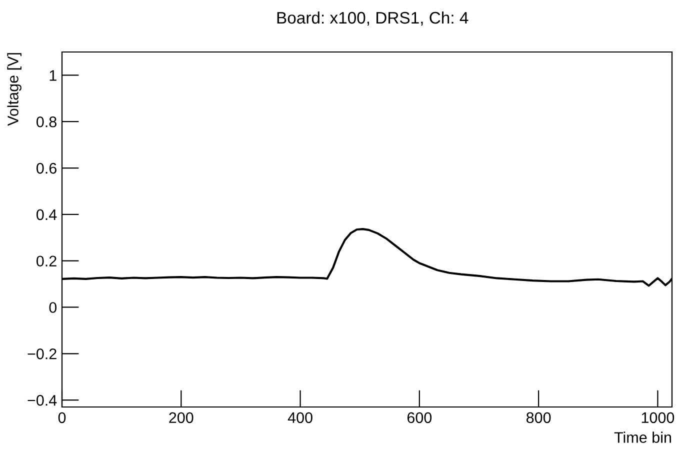 The image size is (677, 459). I want to click on x-tick-label: 0, so click(62, 418).